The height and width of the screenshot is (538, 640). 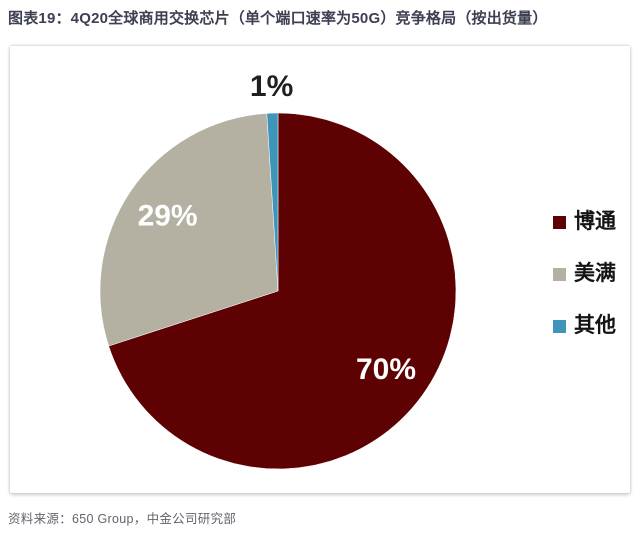 I want to click on source-note: 资料来源：650 Group，中金公司研究部, so click(x=122, y=519).